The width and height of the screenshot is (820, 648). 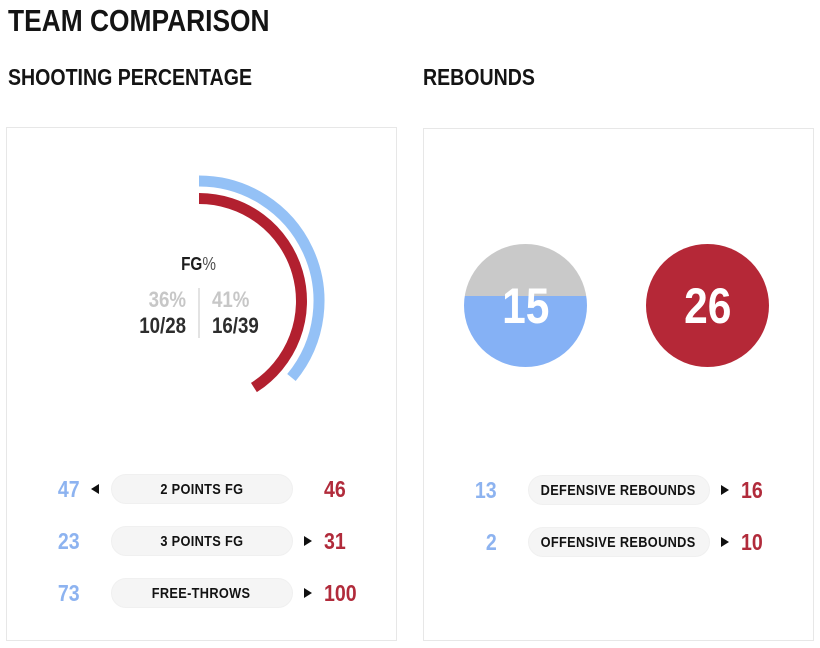 What do you see at coordinates (751, 490) in the screenshot?
I see `stat-value-red: 16` at bounding box center [751, 490].